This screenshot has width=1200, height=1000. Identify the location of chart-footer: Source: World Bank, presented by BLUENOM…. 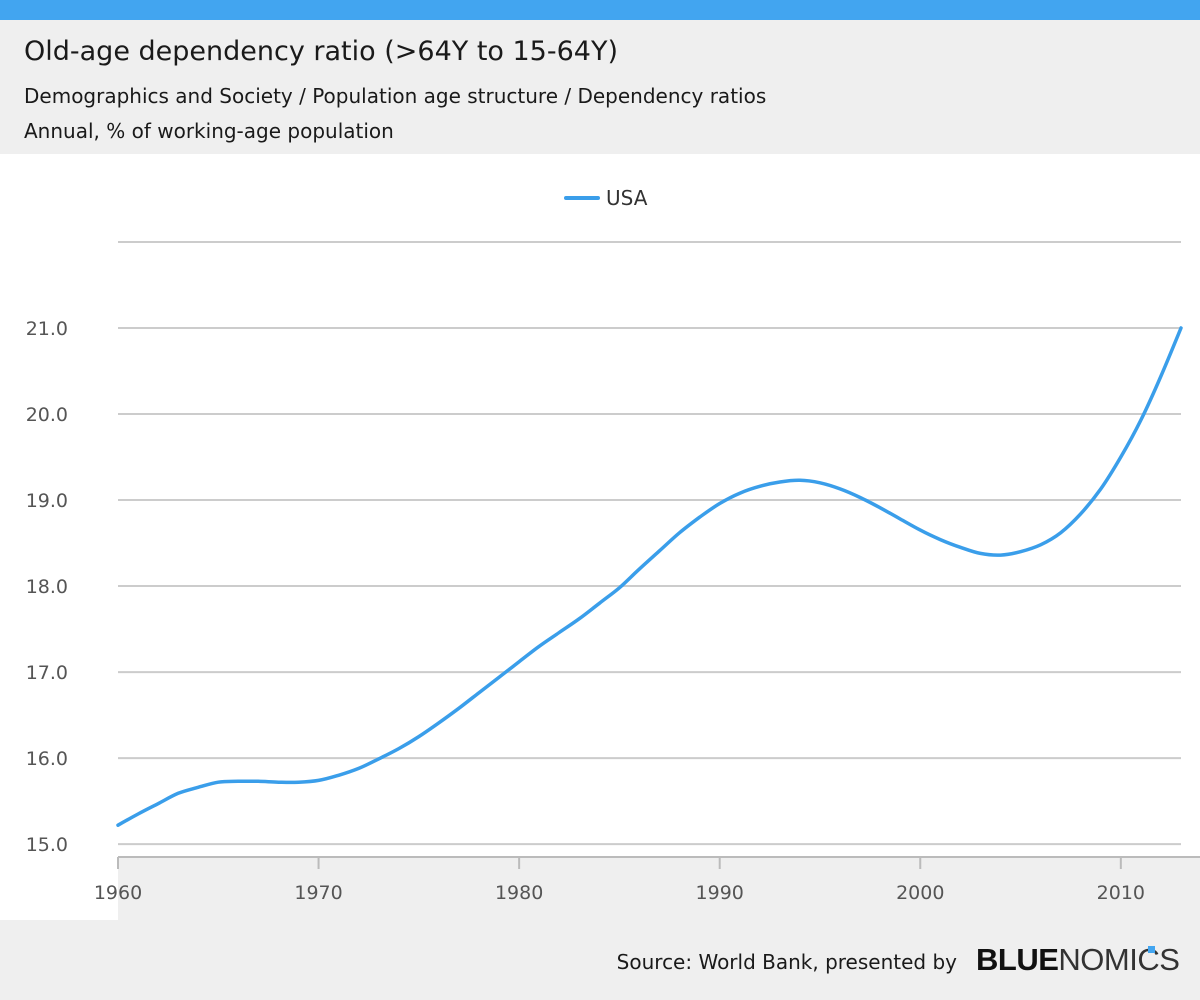
(600, 960).